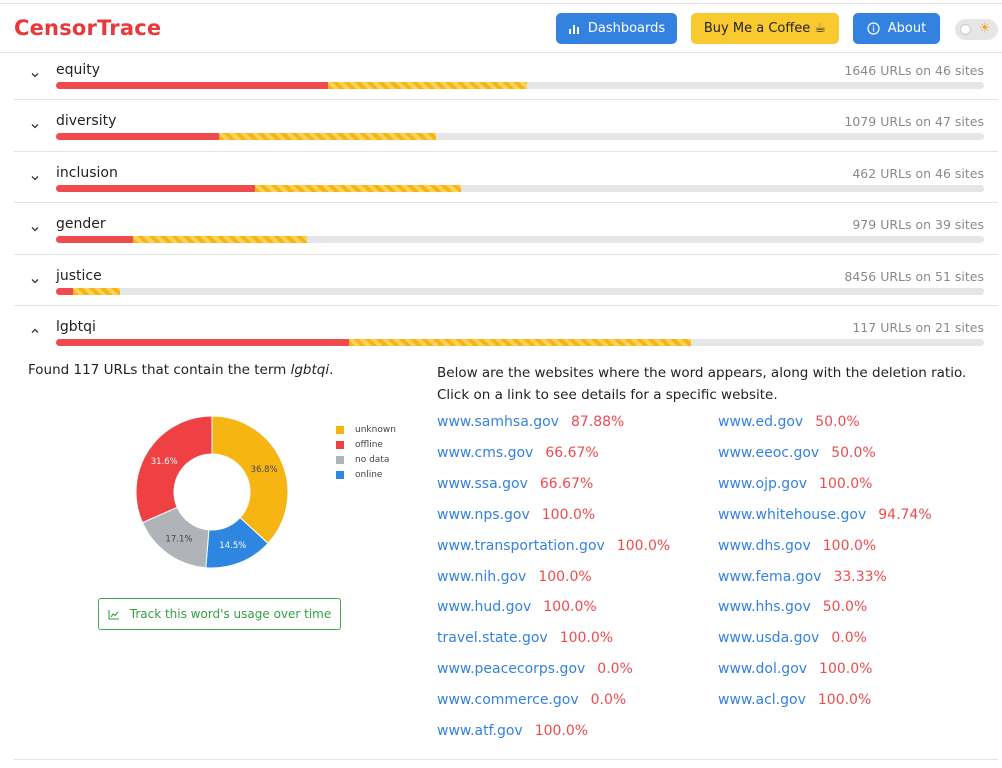  I want to click on website-link: www.ssa.gov, so click(482, 483).